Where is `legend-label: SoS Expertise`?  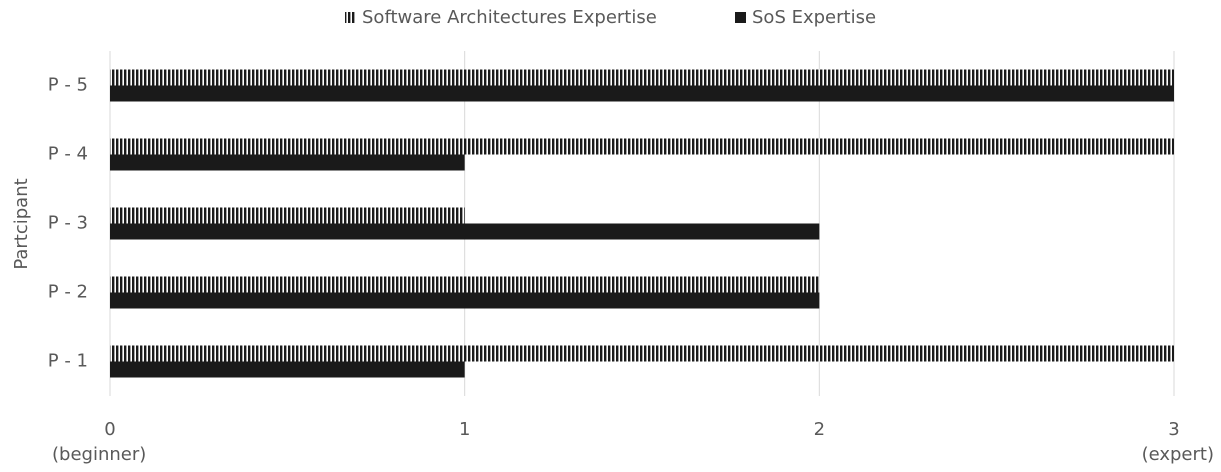 legend-label: SoS Expertise is located at coordinates (814, 17).